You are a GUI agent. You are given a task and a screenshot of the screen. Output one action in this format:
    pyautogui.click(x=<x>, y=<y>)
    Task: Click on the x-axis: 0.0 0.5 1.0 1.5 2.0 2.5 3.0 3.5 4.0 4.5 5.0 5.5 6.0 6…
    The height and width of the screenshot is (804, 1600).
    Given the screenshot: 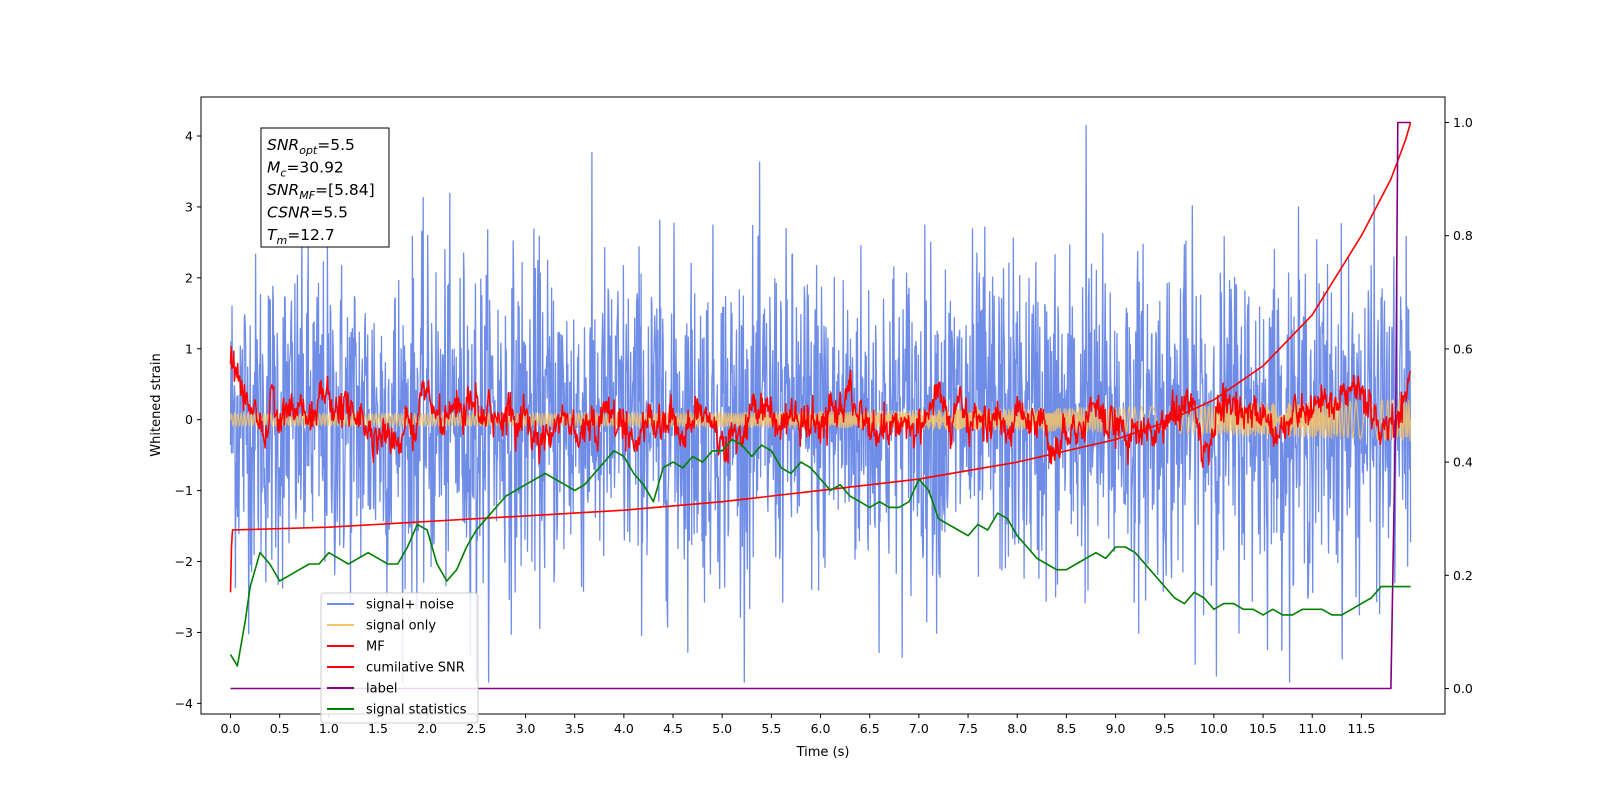 What is the action you would take?
    pyautogui.click(x=798, y=725)
    